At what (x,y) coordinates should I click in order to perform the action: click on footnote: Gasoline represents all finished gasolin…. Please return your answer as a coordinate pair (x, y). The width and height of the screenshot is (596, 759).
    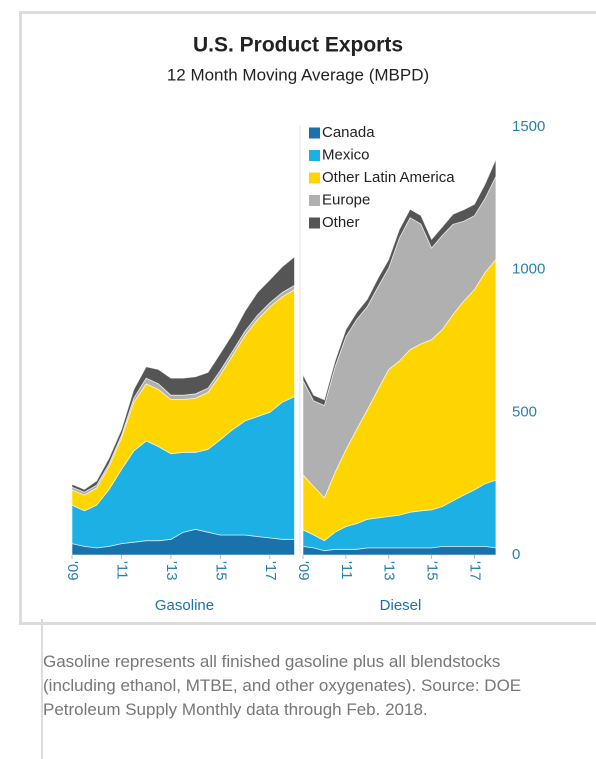
    Looking at the image, I should click on (282, 685).